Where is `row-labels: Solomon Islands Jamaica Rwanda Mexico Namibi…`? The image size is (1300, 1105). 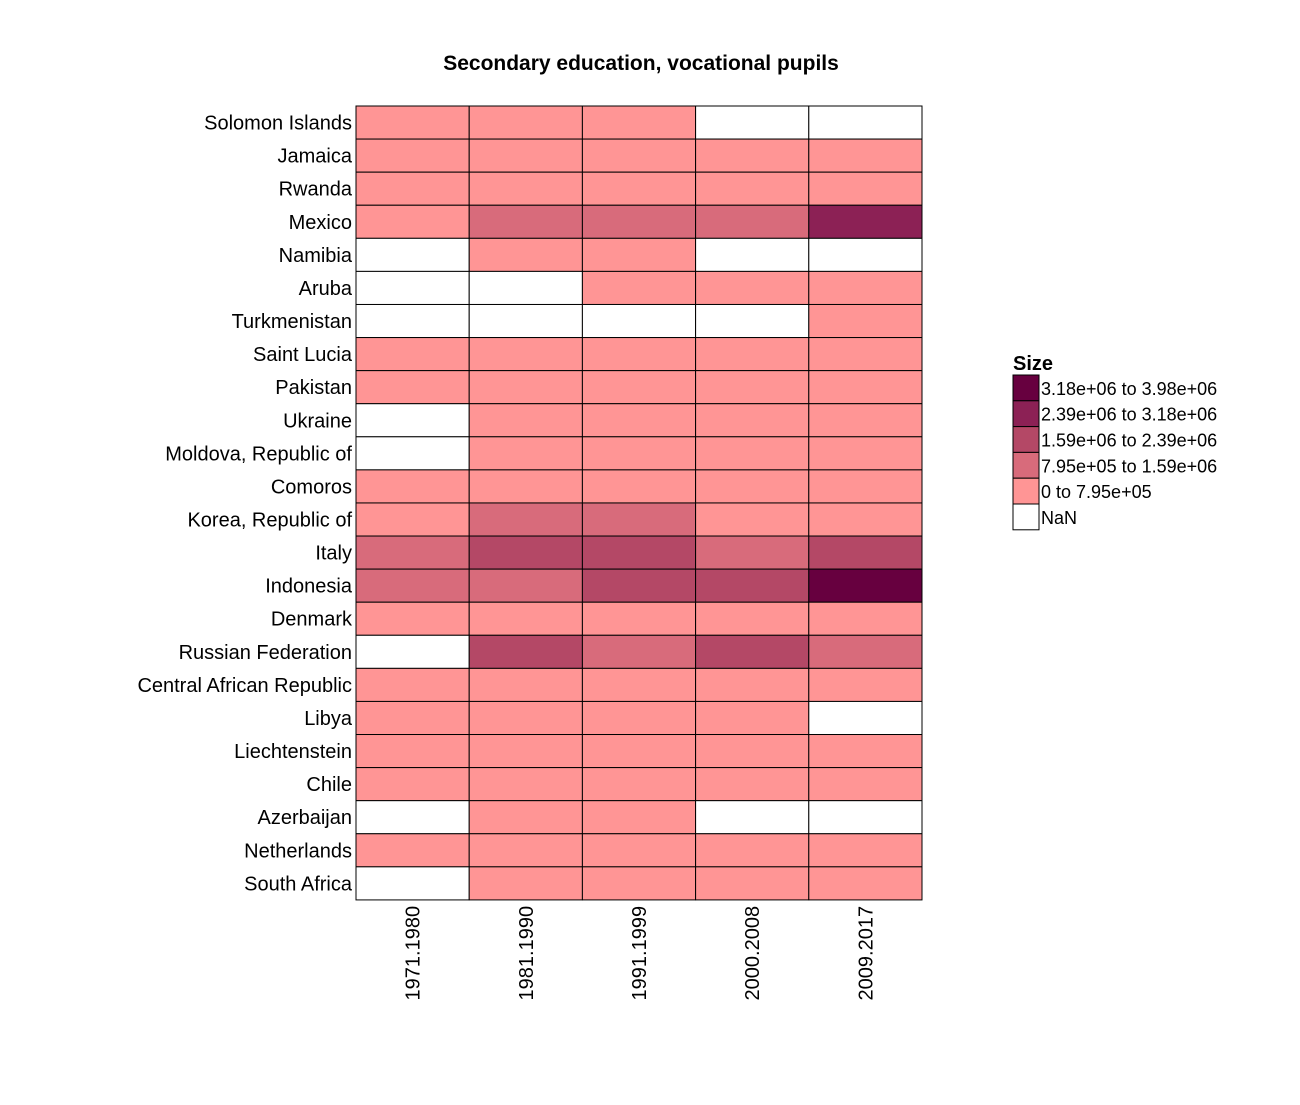
row-labels: Solomon Islands Jamaica Rwanda Mexico Namibi… is located at coordinates (245, 504).